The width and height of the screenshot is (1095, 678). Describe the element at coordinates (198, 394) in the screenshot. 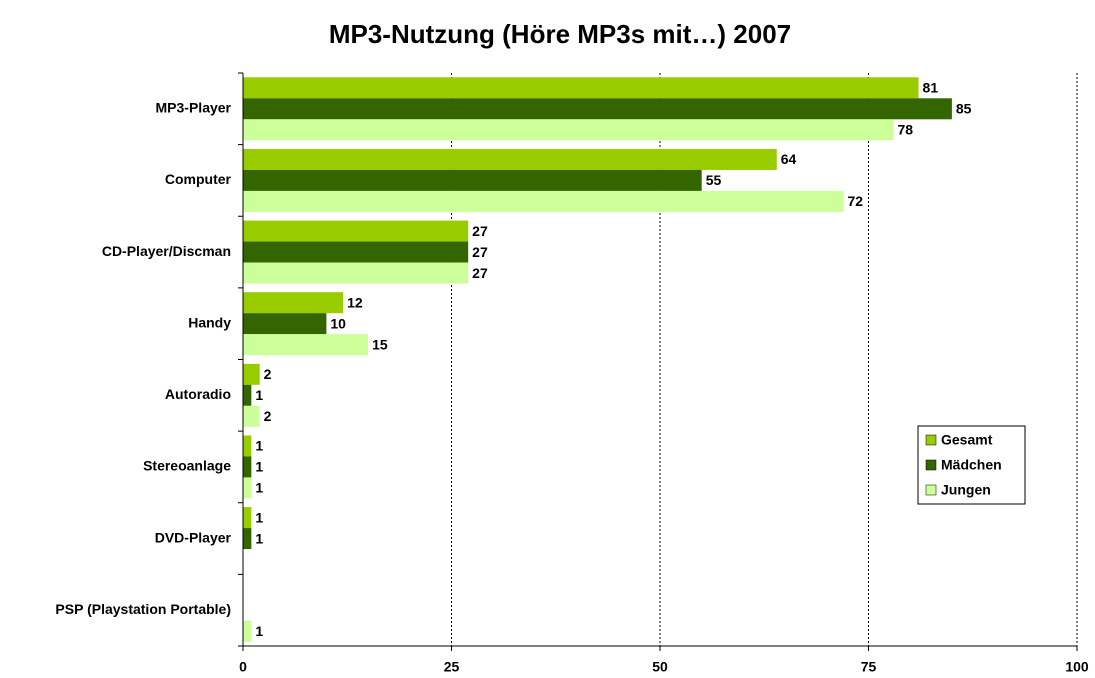

I see `y-tick-label: Autoradio` at that location.